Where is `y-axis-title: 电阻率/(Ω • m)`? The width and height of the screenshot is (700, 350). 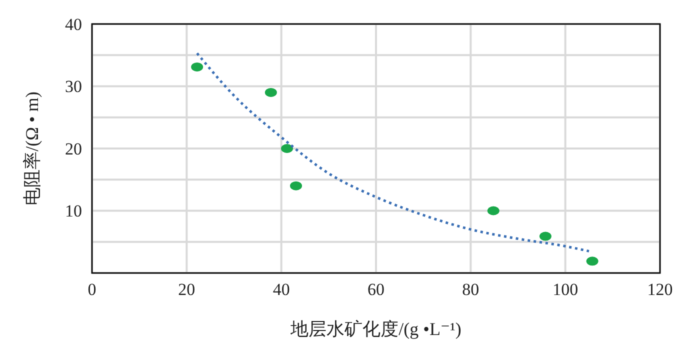 y-axis-title: 电阻率/(Ω • m) is located at coordinates (32, 149).